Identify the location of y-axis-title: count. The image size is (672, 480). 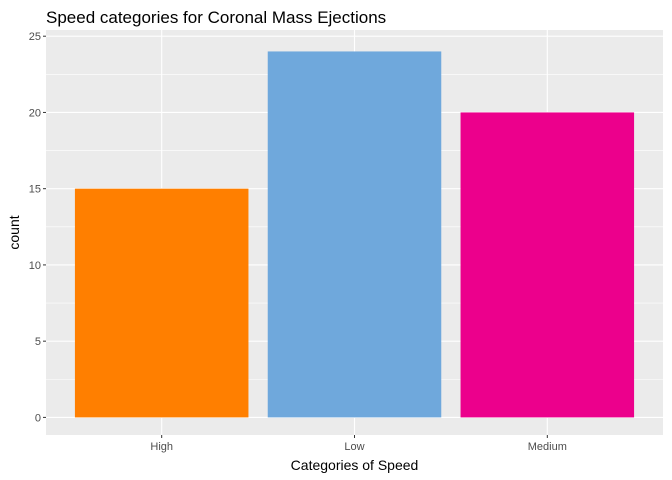
(14, 232).